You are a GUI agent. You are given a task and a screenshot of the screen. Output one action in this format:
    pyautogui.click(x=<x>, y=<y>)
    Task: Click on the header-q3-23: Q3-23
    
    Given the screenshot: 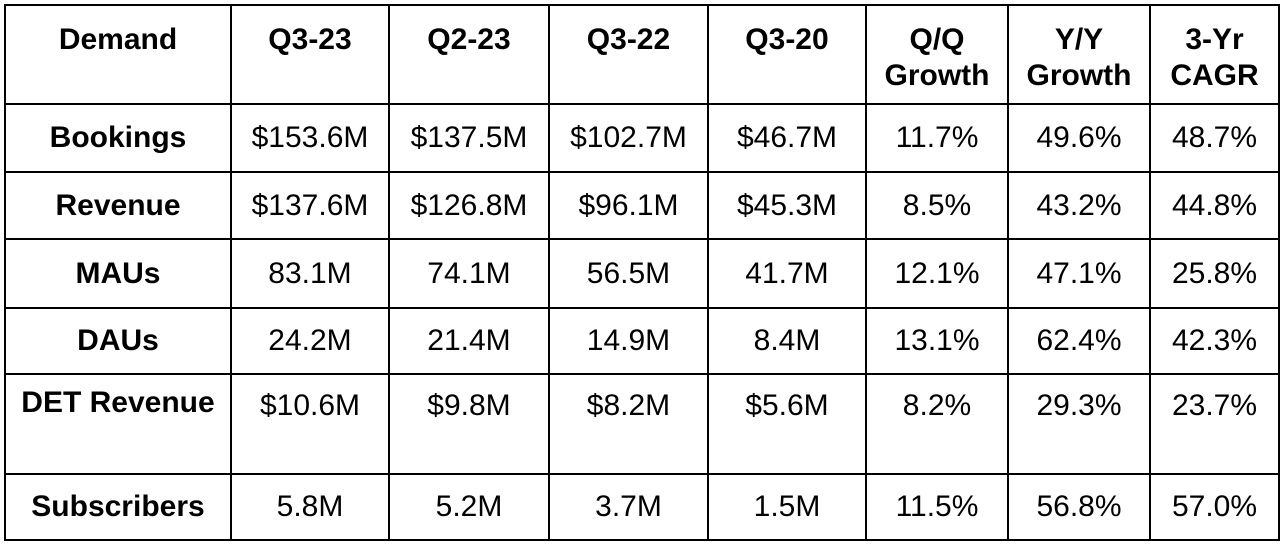 What is the action you would take?
    pyautogui.click(x=310, y=54)
    